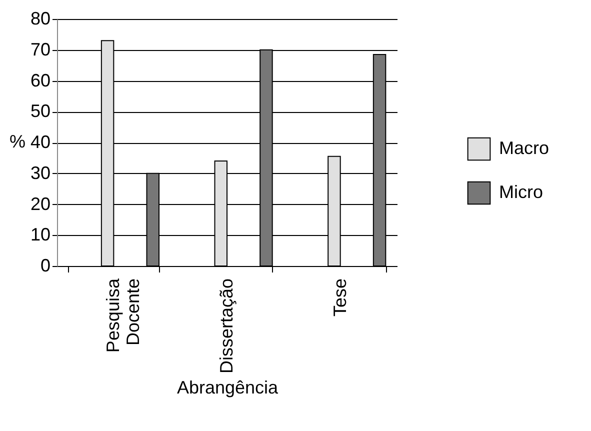 This screenshot has width=591, height=431. What do you see at coordinates (40, 234) in the screenshot?
I see `y-tick-label: 10` at bounding box center [40, 234].